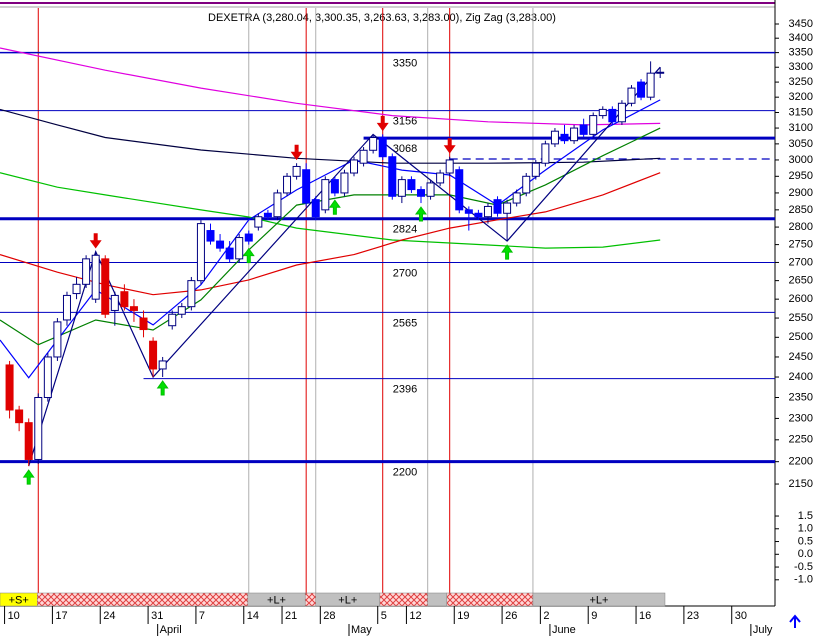 Image resolution: width=819 pixels, height=636 pixels. I want to click on y-tick-label: 2650, so click(801, 281).